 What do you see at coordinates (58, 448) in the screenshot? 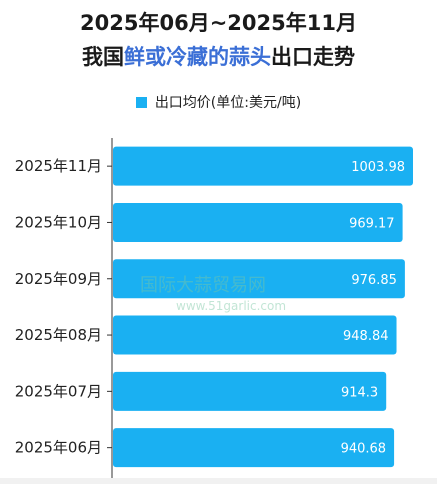
I see `category-label: 2025年06月` at bounding box center [58, 448].